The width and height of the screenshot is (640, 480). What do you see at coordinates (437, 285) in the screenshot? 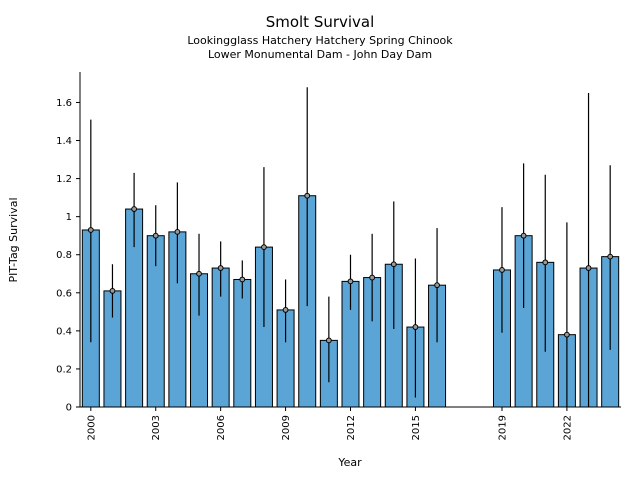
I see `marker-2016` at bounding box center [437, 285].